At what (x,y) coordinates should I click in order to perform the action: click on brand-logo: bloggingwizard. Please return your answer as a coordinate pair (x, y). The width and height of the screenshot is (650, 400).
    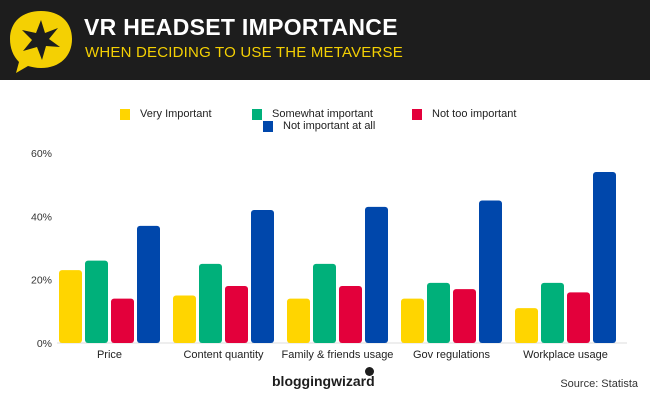
    Looking at the image, I should click on (323, 381).